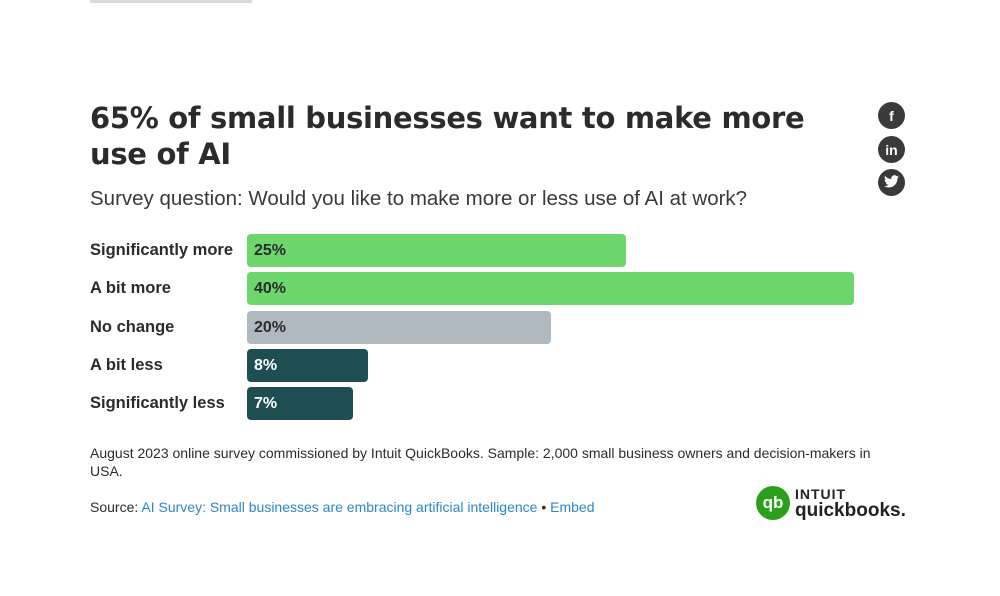  I want to click on linkedin-share-button: in, so click(891, 149).